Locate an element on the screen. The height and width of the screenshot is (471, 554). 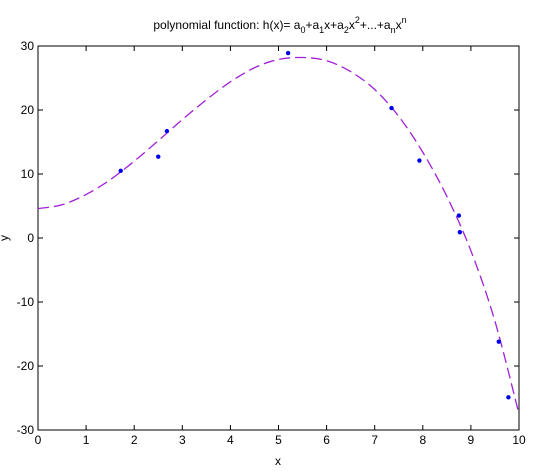
x-tick-label: 3 is located at coordinates (182, 440).